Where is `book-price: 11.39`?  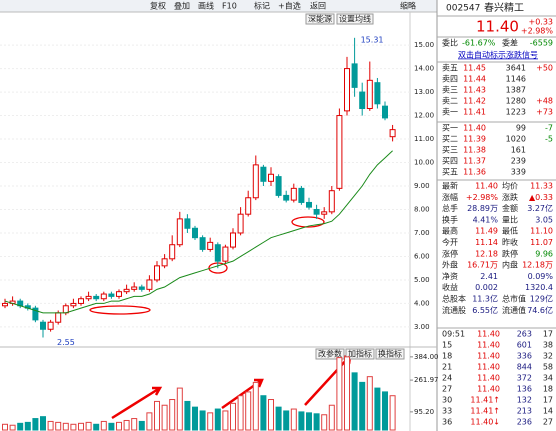 book-price: 11.39 is located at coordinates (474, 139).